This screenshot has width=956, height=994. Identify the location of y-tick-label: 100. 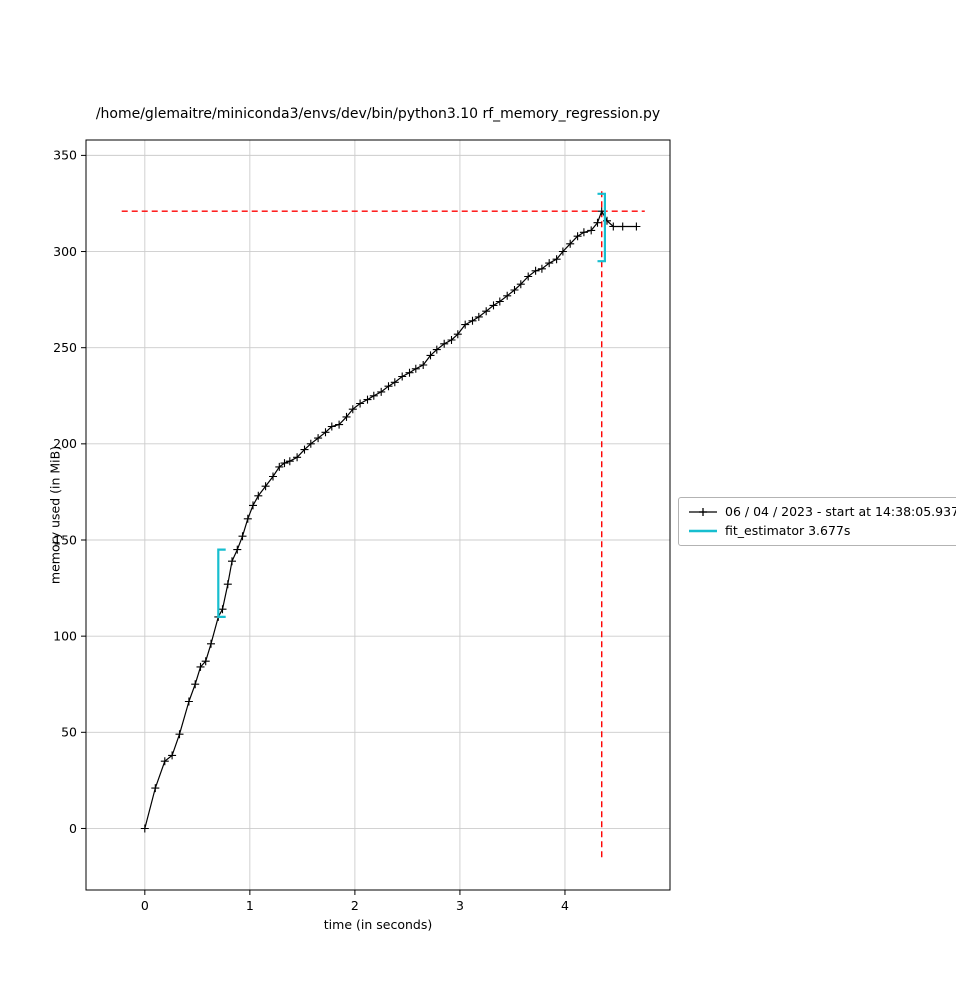
(65, 635).